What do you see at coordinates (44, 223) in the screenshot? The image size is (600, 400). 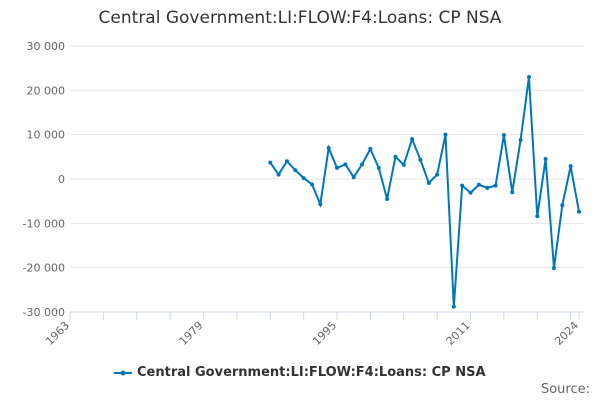 I see `y-tick-label: -10 000` at bounding box center [44, 223].